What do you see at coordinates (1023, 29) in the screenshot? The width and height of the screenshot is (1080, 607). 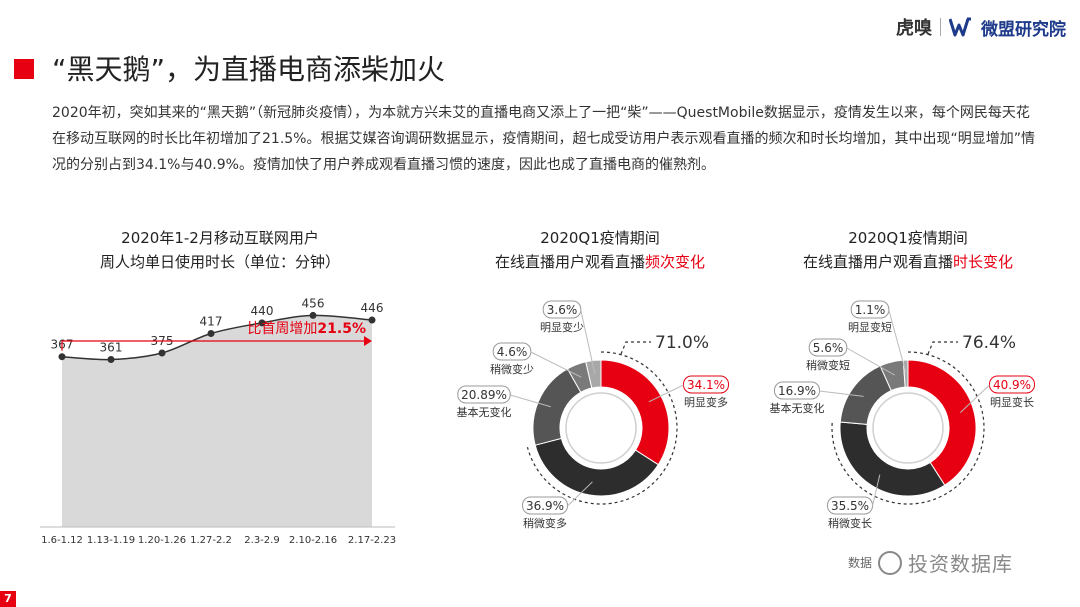 I see `weimeng-logo-text: 微盟研究院` at bounding box center [1023, 29].